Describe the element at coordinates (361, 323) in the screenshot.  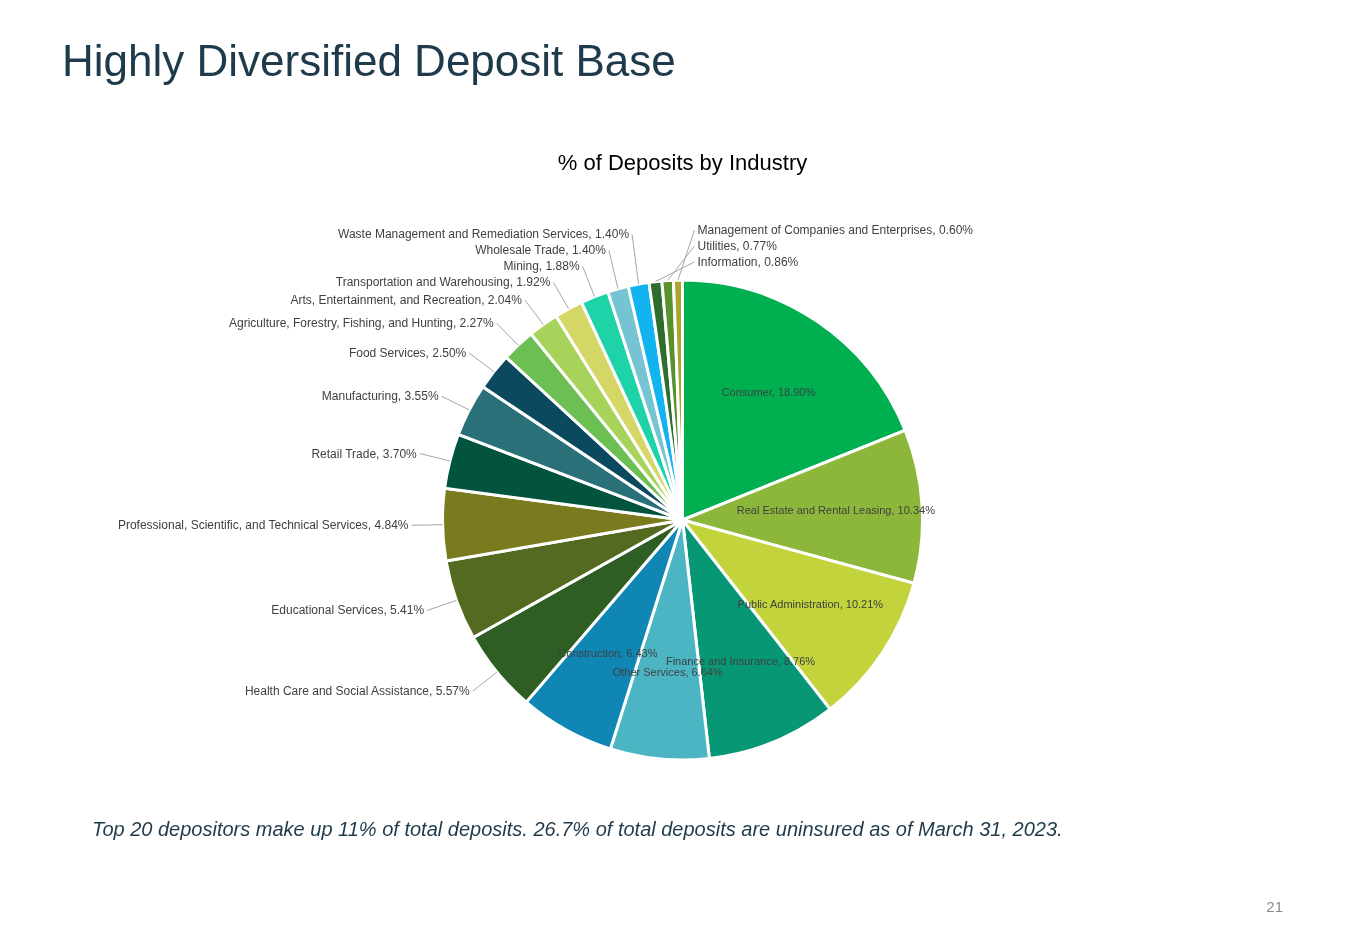
I see `slice-label: Agriculture, Forestry, Fishing, and Hunting, 2.27%` at that location.